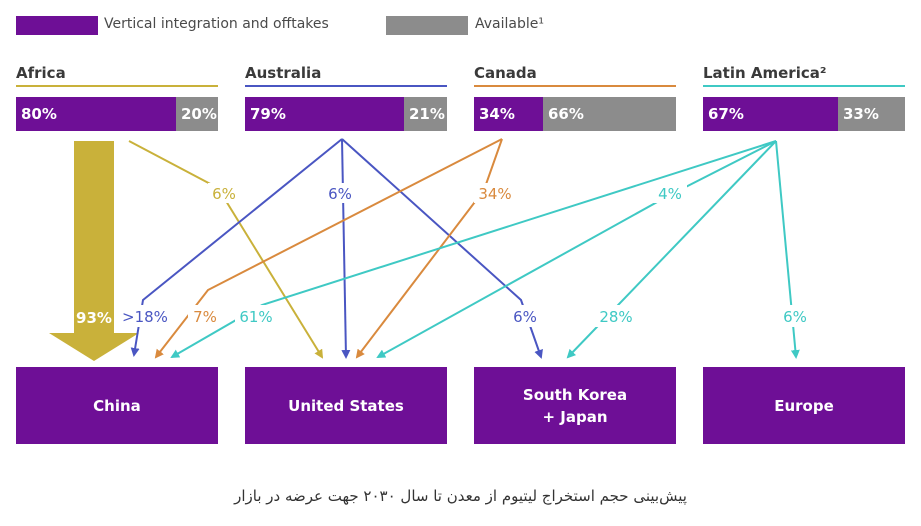 The width and height of the screenshot is (921, 526). What do you see at coordinates (94, 251) in the screenshot?
I see `flow-arrow-africa-china` at bounding box center [94, 251].